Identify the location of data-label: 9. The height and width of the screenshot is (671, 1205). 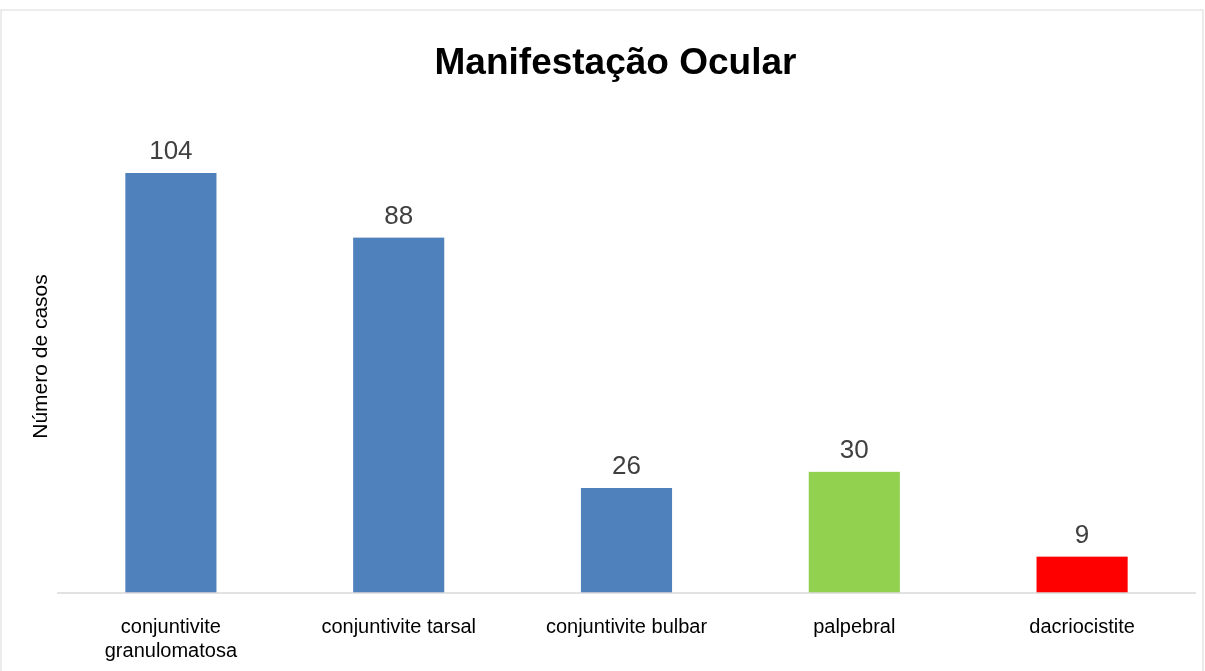
(1082, 533).